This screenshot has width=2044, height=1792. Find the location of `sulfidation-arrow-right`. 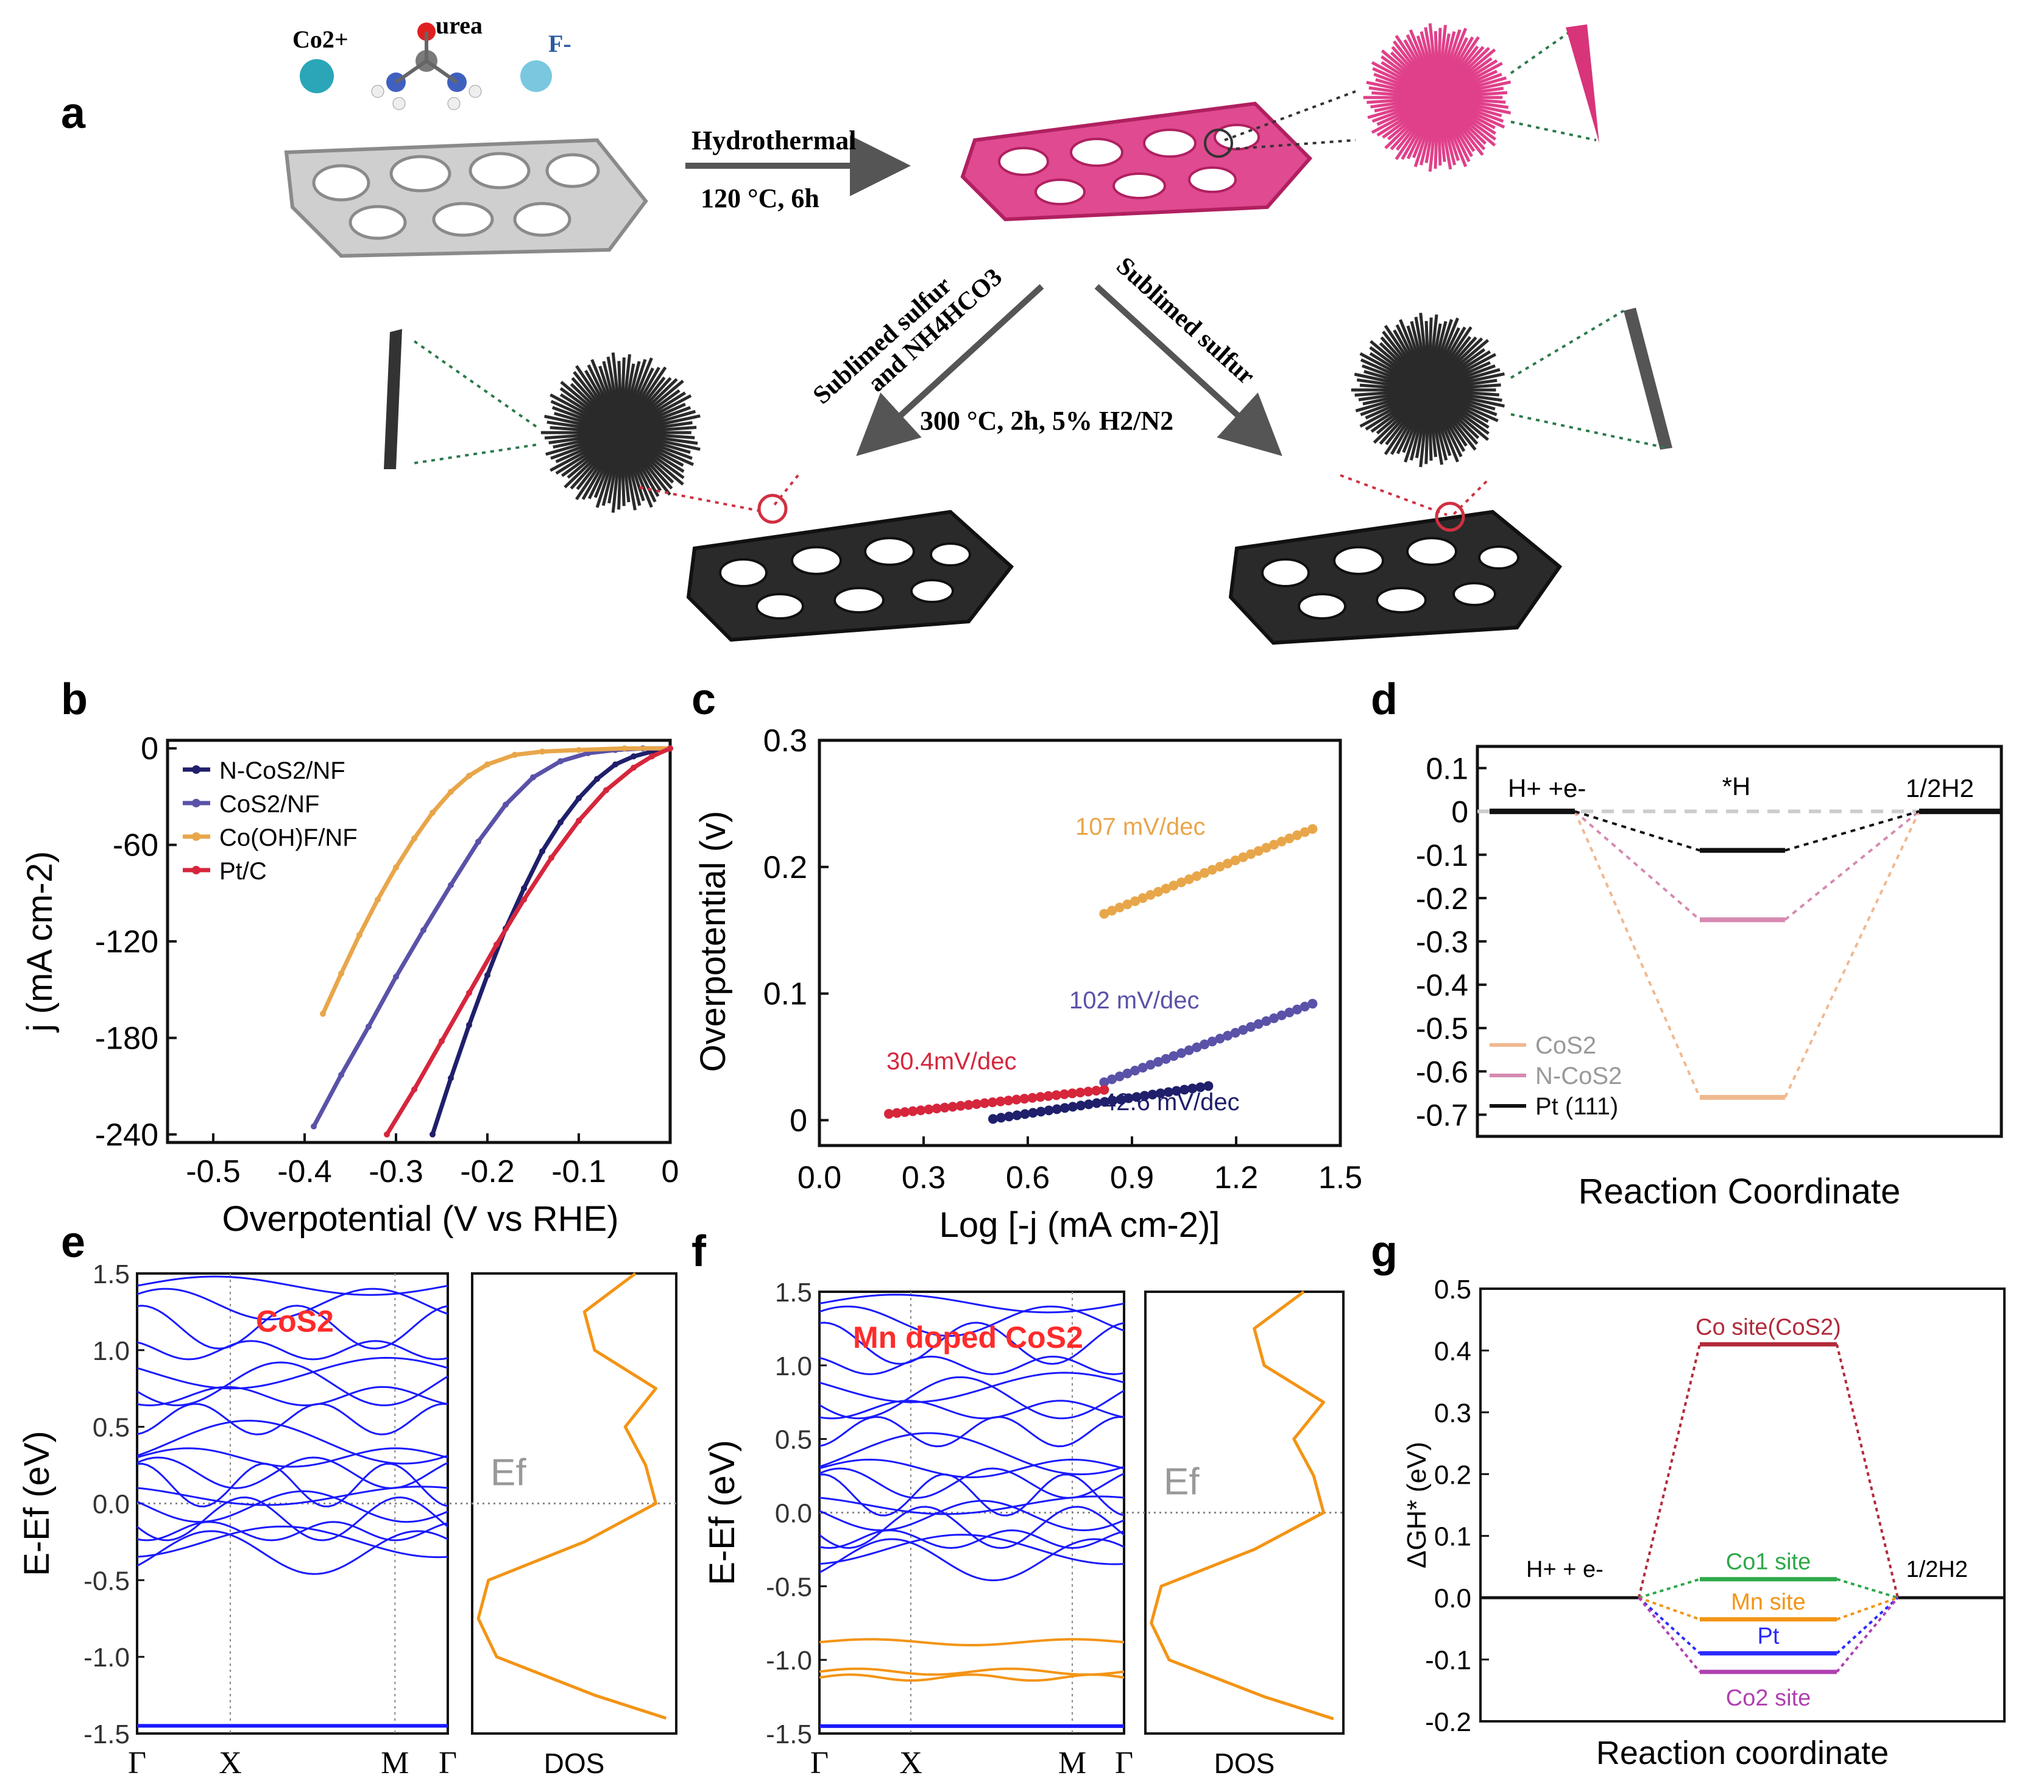

sulfidation-arrow-right is located at coordinates (1188, 370).